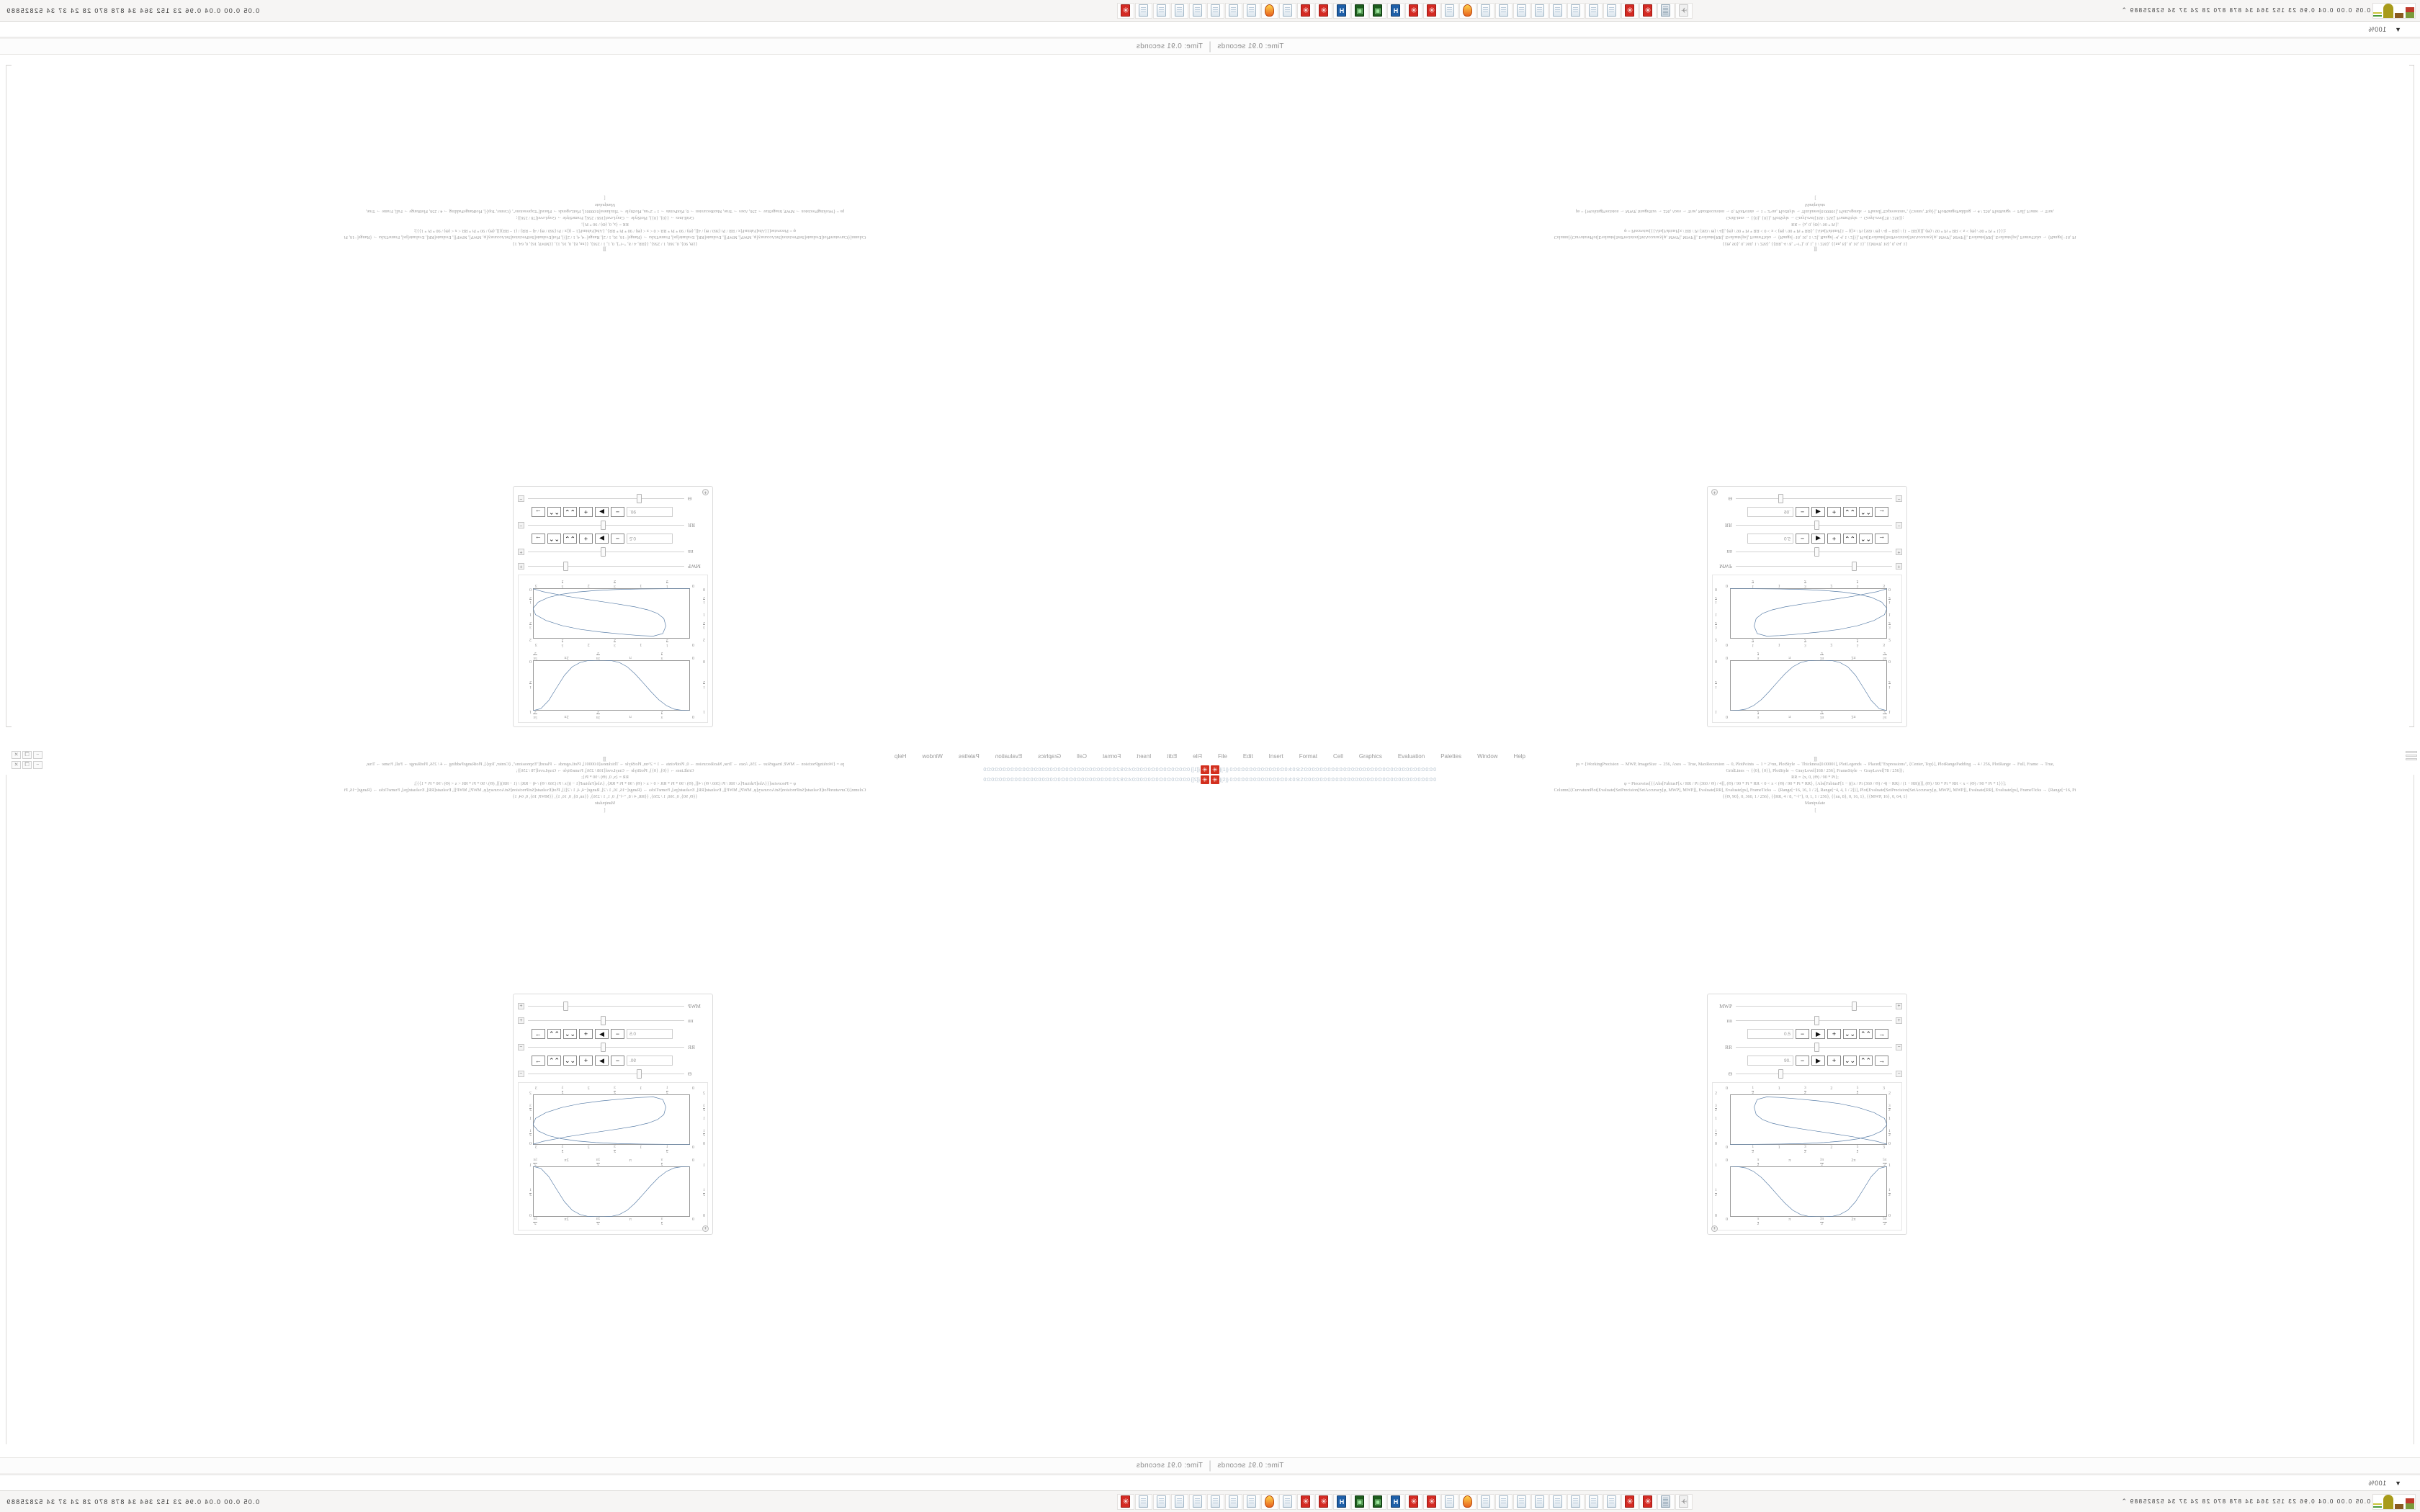  Describe the element at coordinates (606, 498) in the screenshot. I see `slider-Θ` at that location.